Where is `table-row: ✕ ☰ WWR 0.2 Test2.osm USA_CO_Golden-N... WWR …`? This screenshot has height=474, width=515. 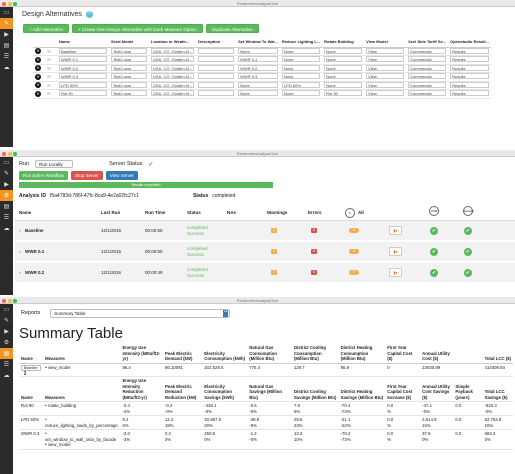 table-row: ✕ ☰ WWR 0.2 Test2.osm USA_CO_Golden-N... WWR … is located at coordinates (262, 68).